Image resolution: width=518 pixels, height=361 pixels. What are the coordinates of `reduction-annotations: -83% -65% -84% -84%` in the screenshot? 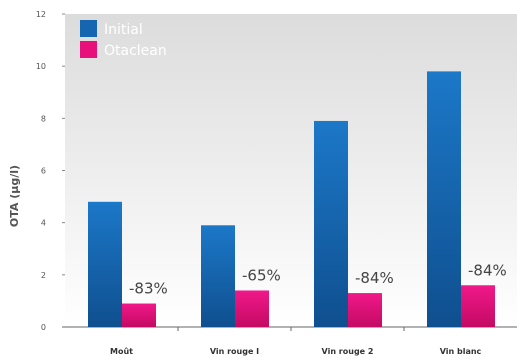 It's located at (318, 279).